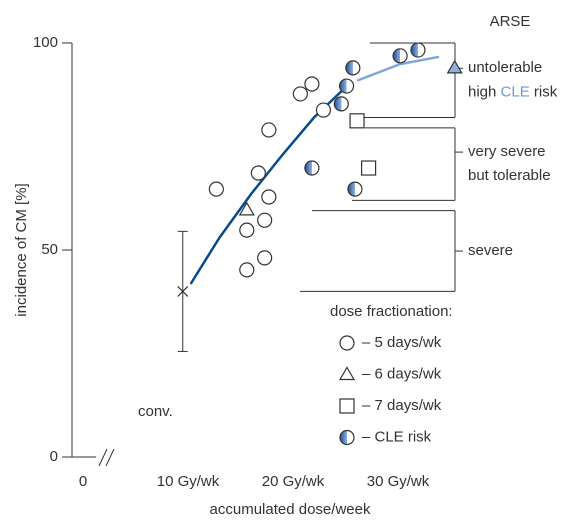 This screenshot has width=588, height=525. I want to click on x-tick-label: 0, so click(83, 481).